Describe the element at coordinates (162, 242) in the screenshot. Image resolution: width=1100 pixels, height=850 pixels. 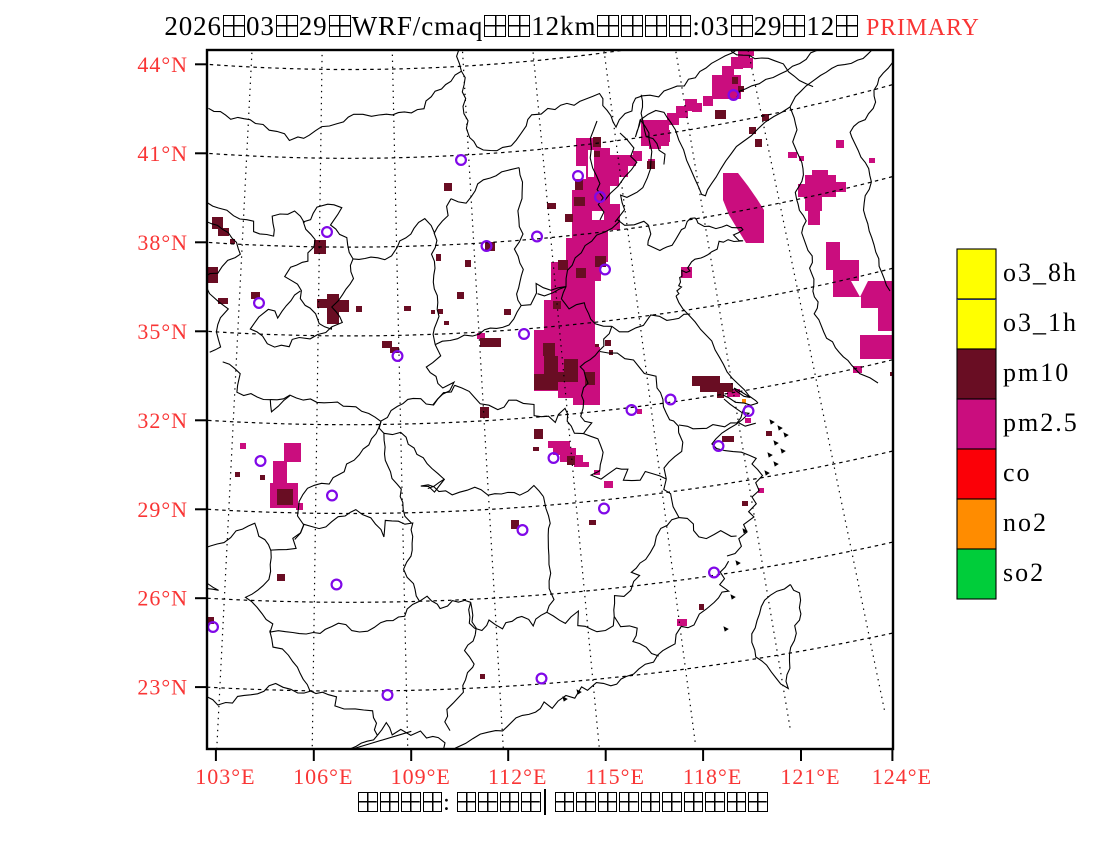
I see `svg-text: 38°N` at that location.